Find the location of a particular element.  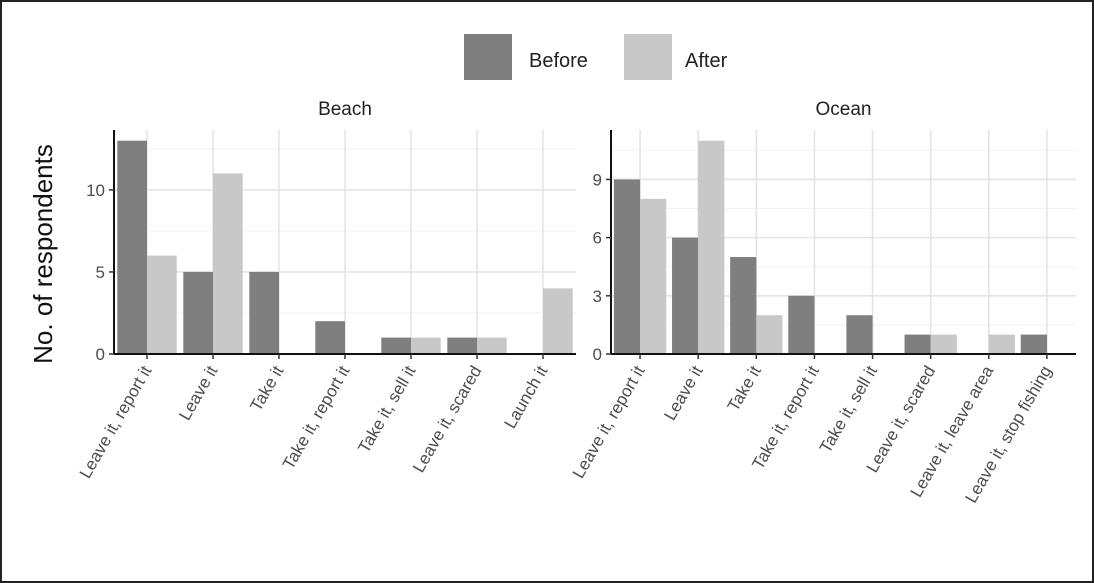

x-tick-label: Take it, report it is located at coordinates (316, 417).